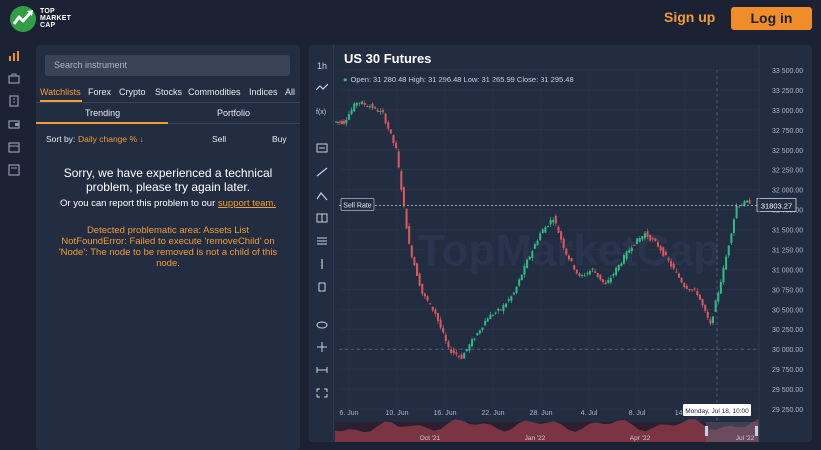  I want to click on path-icon, so click(322, 197).